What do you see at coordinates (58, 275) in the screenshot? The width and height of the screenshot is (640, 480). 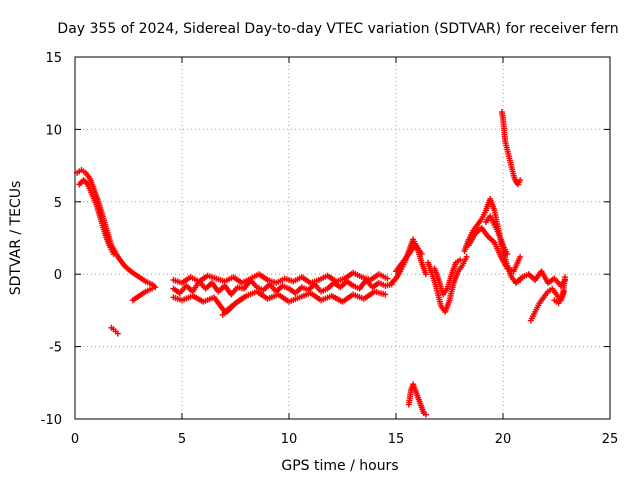 I see `y-tick-label: 0` at bounding box center [58, 275].